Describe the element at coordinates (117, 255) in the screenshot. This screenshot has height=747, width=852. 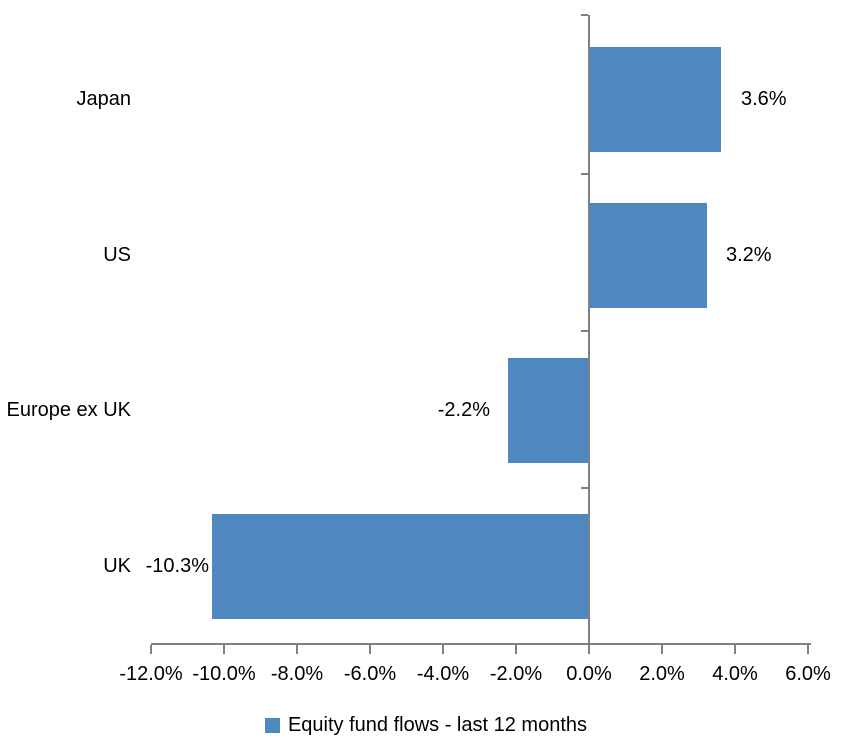
I see `category-label: US` at that location.